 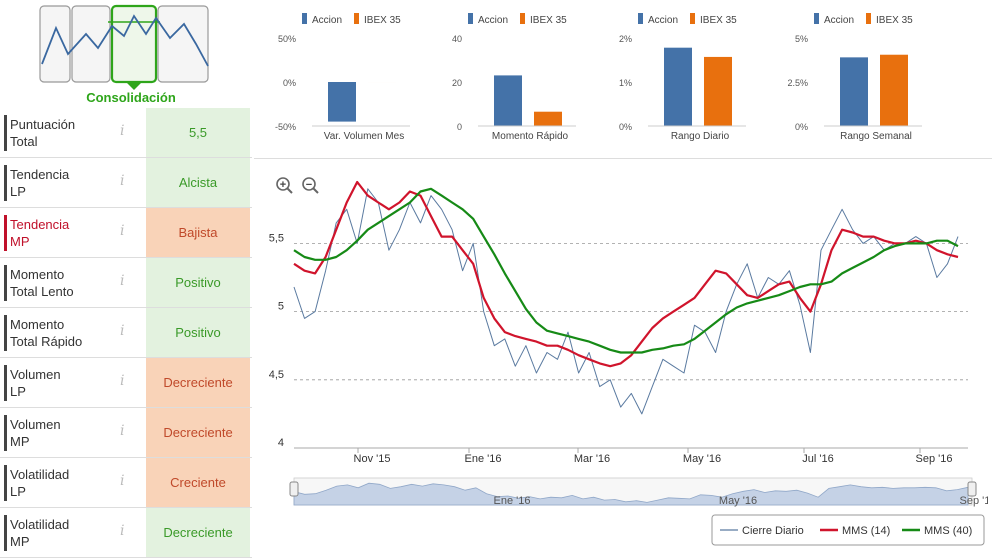 What do you see at coordinates (126, 283) in the screenshot?
I see `indicator-row: Momento Total Lento i Positivo` at bounding box center [126, 283].